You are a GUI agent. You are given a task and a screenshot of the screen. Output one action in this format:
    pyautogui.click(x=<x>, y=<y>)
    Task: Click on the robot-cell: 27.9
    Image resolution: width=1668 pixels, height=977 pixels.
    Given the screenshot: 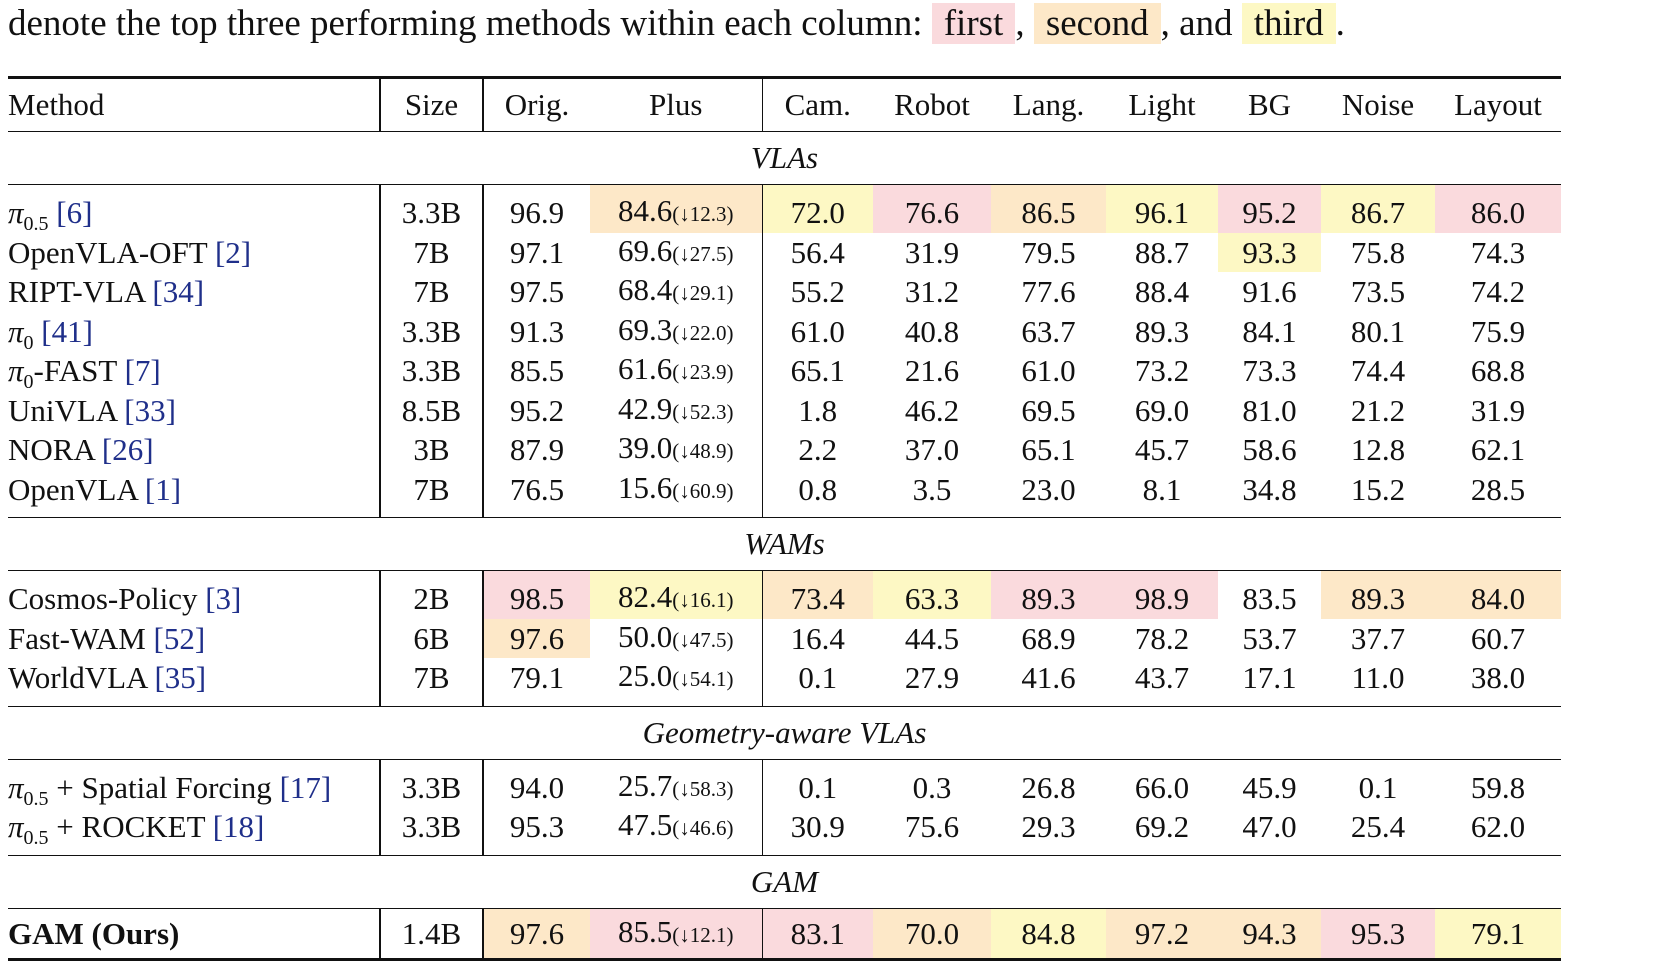 What is the action you would take?
    pyautogui.click(x=932, y=682)
    